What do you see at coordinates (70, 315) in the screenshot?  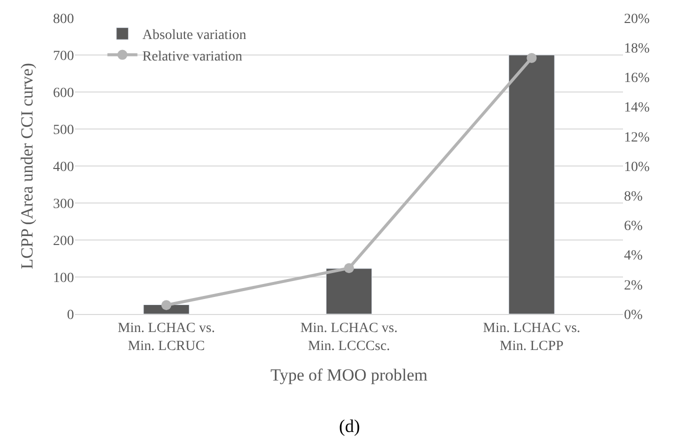 I see `y-tick-label: 0` at bounding box center [70, 315].